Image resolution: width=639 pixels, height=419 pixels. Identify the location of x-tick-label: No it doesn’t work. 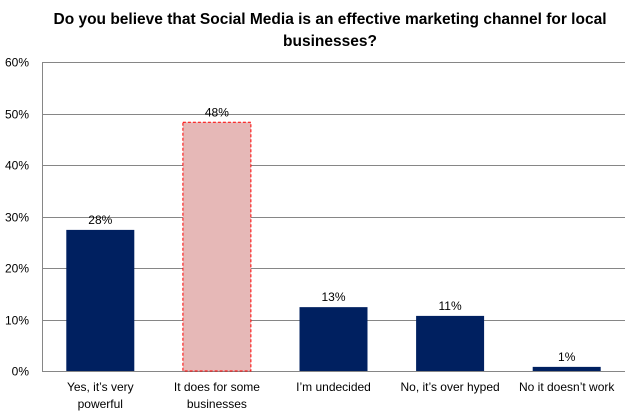
(567, 387).